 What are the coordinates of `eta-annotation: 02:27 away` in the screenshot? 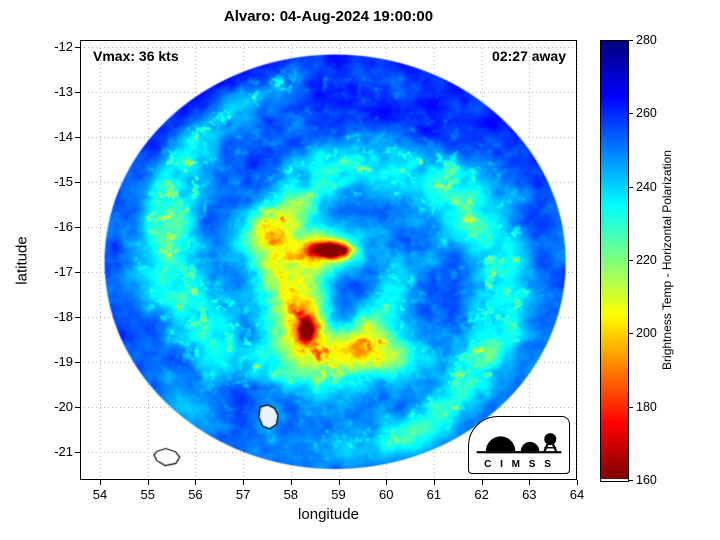 It's located at (529, 56).